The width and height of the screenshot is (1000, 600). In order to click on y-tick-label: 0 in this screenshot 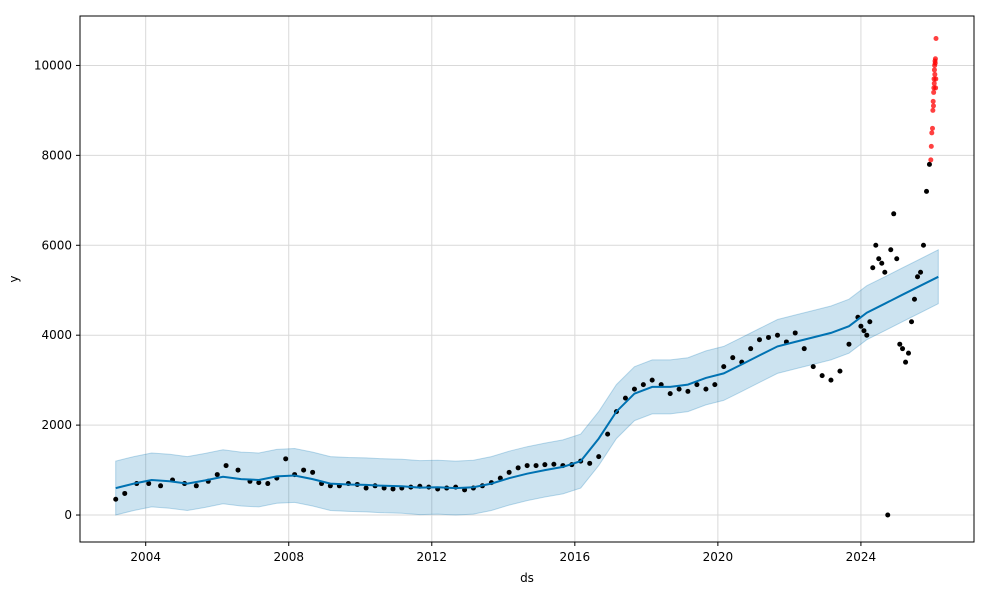, I will do `click(68, 515)`.